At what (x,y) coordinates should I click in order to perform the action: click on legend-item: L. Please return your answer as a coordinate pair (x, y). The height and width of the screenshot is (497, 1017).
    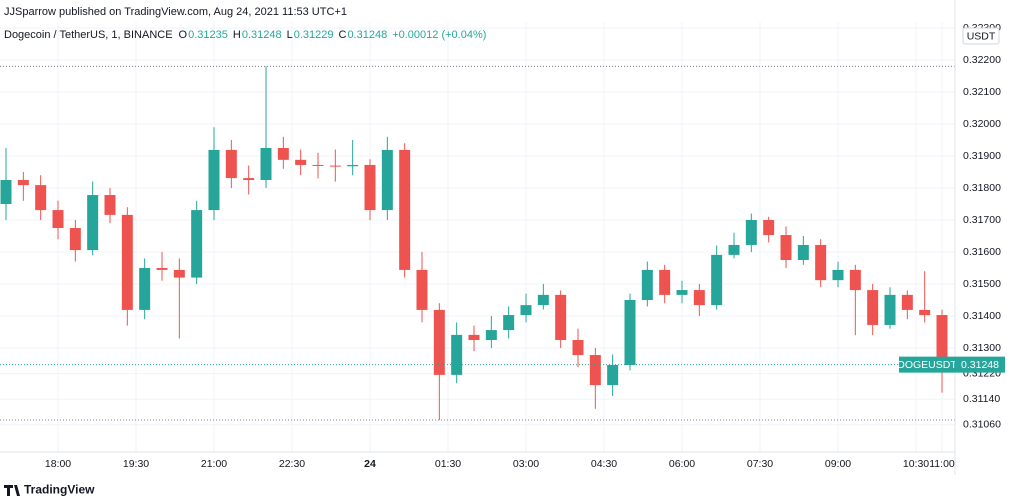
    Looking at the image, I should click on (290, 35).